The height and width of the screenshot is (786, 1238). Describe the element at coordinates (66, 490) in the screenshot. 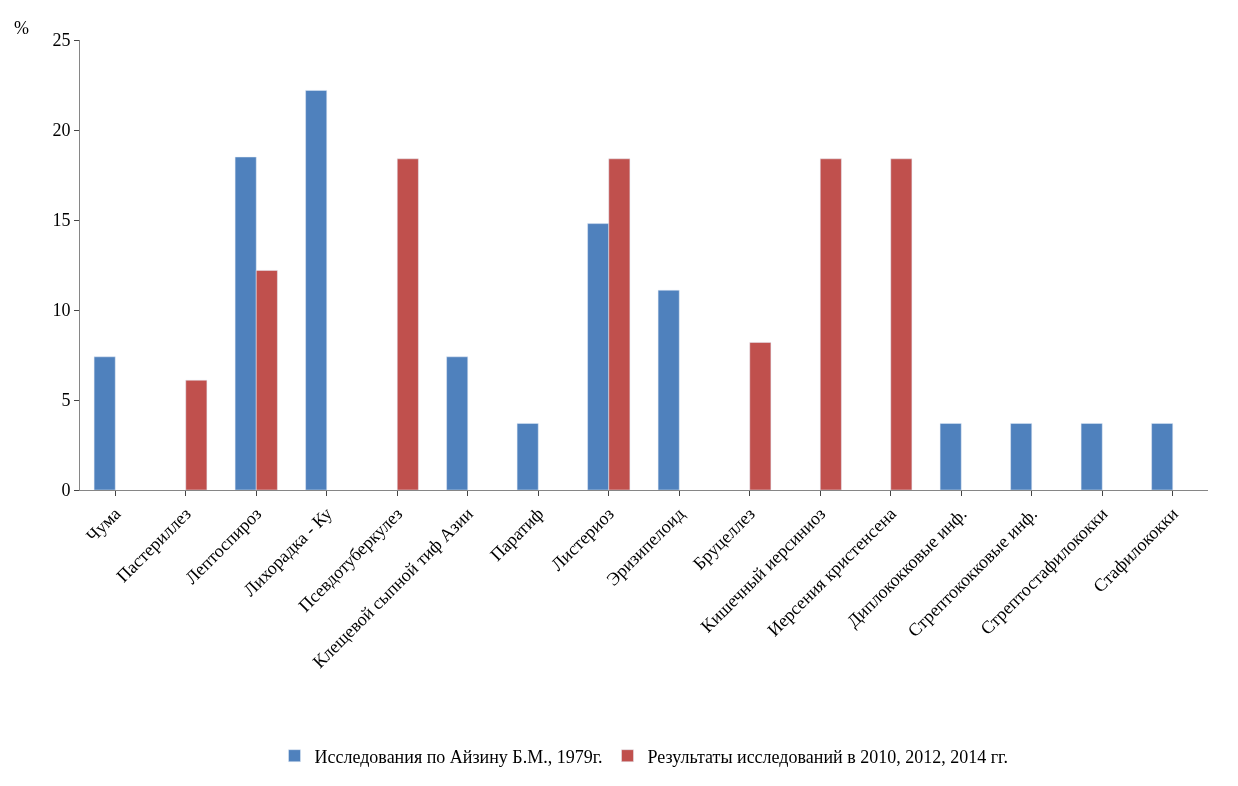

I see `y-tick-label: 0` at that location.